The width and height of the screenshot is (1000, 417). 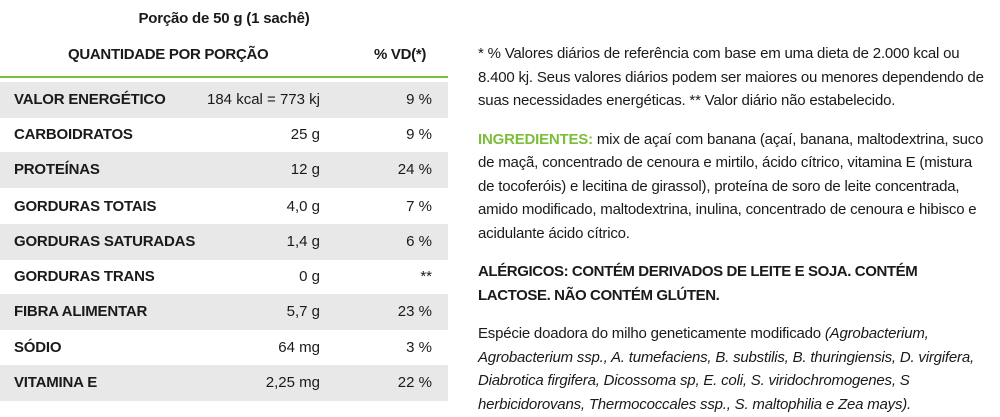 I want to click on table-row: VALOR ENERGÉTICO 184 kcal = 773 kj 9 %, so click(x=224, y=100).